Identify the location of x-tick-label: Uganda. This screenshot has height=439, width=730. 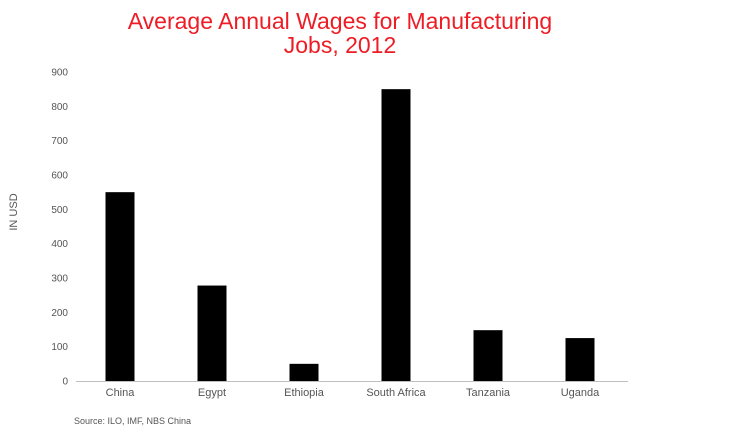
(580, 393).